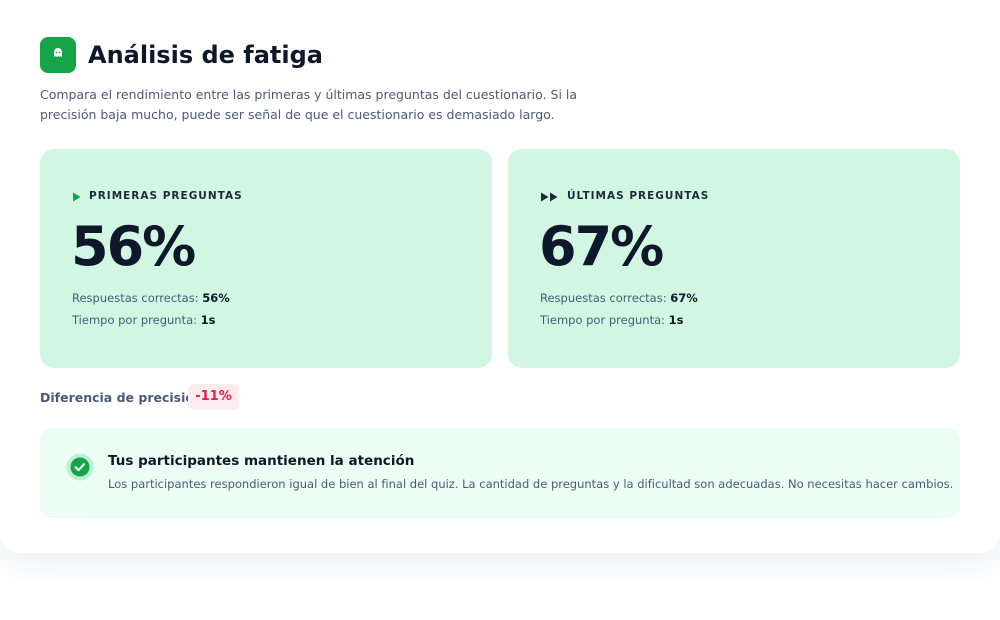  I want to click on card-value: 56%, so click(133, 246).